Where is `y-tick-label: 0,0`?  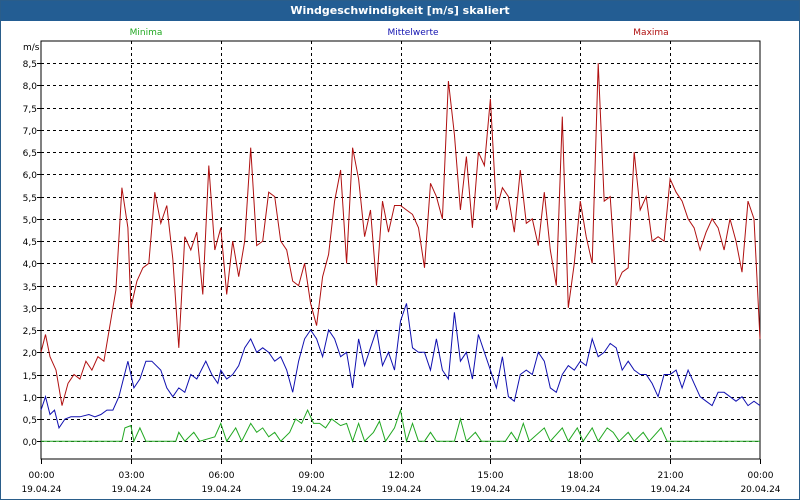 y-tick-label: 0,0 is located at coordinates (30, 443).